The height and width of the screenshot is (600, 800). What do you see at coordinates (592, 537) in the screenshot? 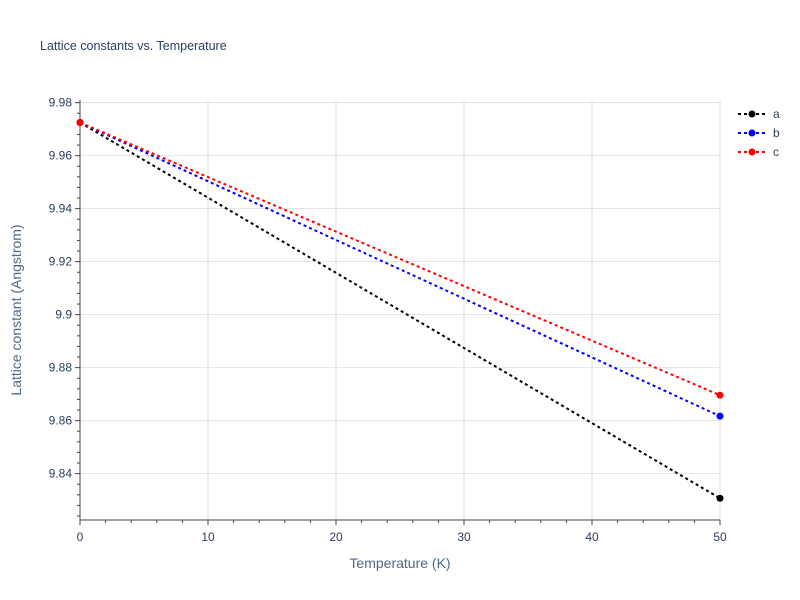
I see `x-tick-label: 40` at bounding box center [592, 537].